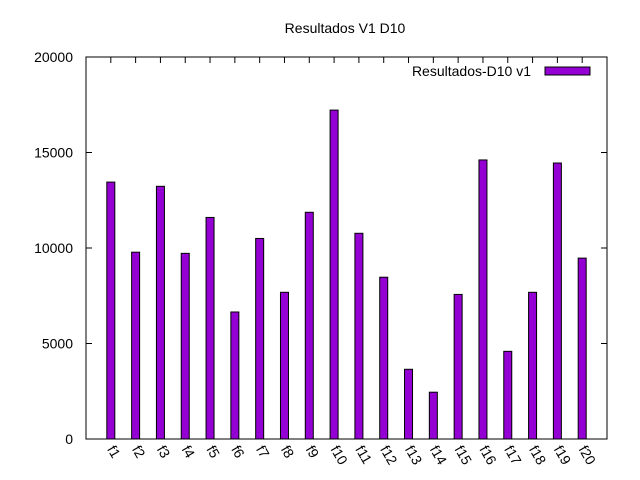  I want to click on x-tick-label: f8, so click(288, 452).